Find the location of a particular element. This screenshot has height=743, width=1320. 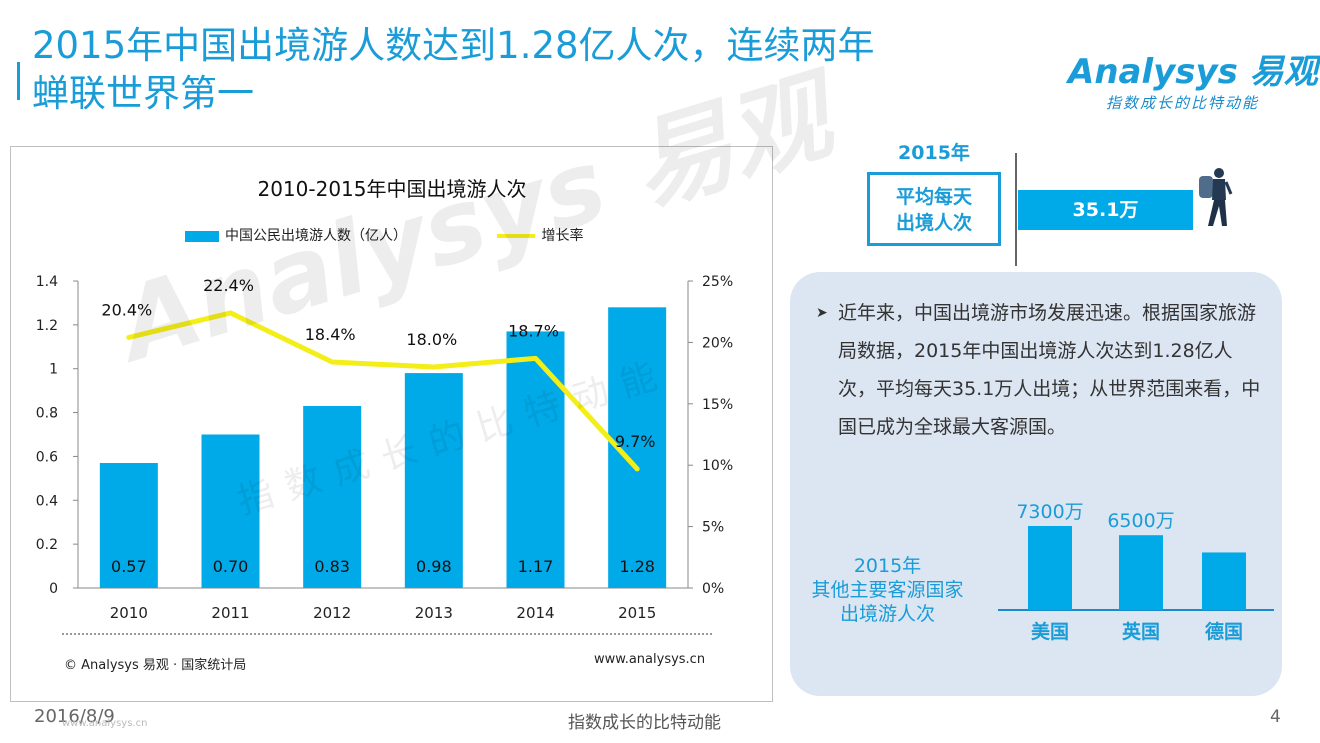

left-tick-label: 0 is located at coordinates (53, 589).